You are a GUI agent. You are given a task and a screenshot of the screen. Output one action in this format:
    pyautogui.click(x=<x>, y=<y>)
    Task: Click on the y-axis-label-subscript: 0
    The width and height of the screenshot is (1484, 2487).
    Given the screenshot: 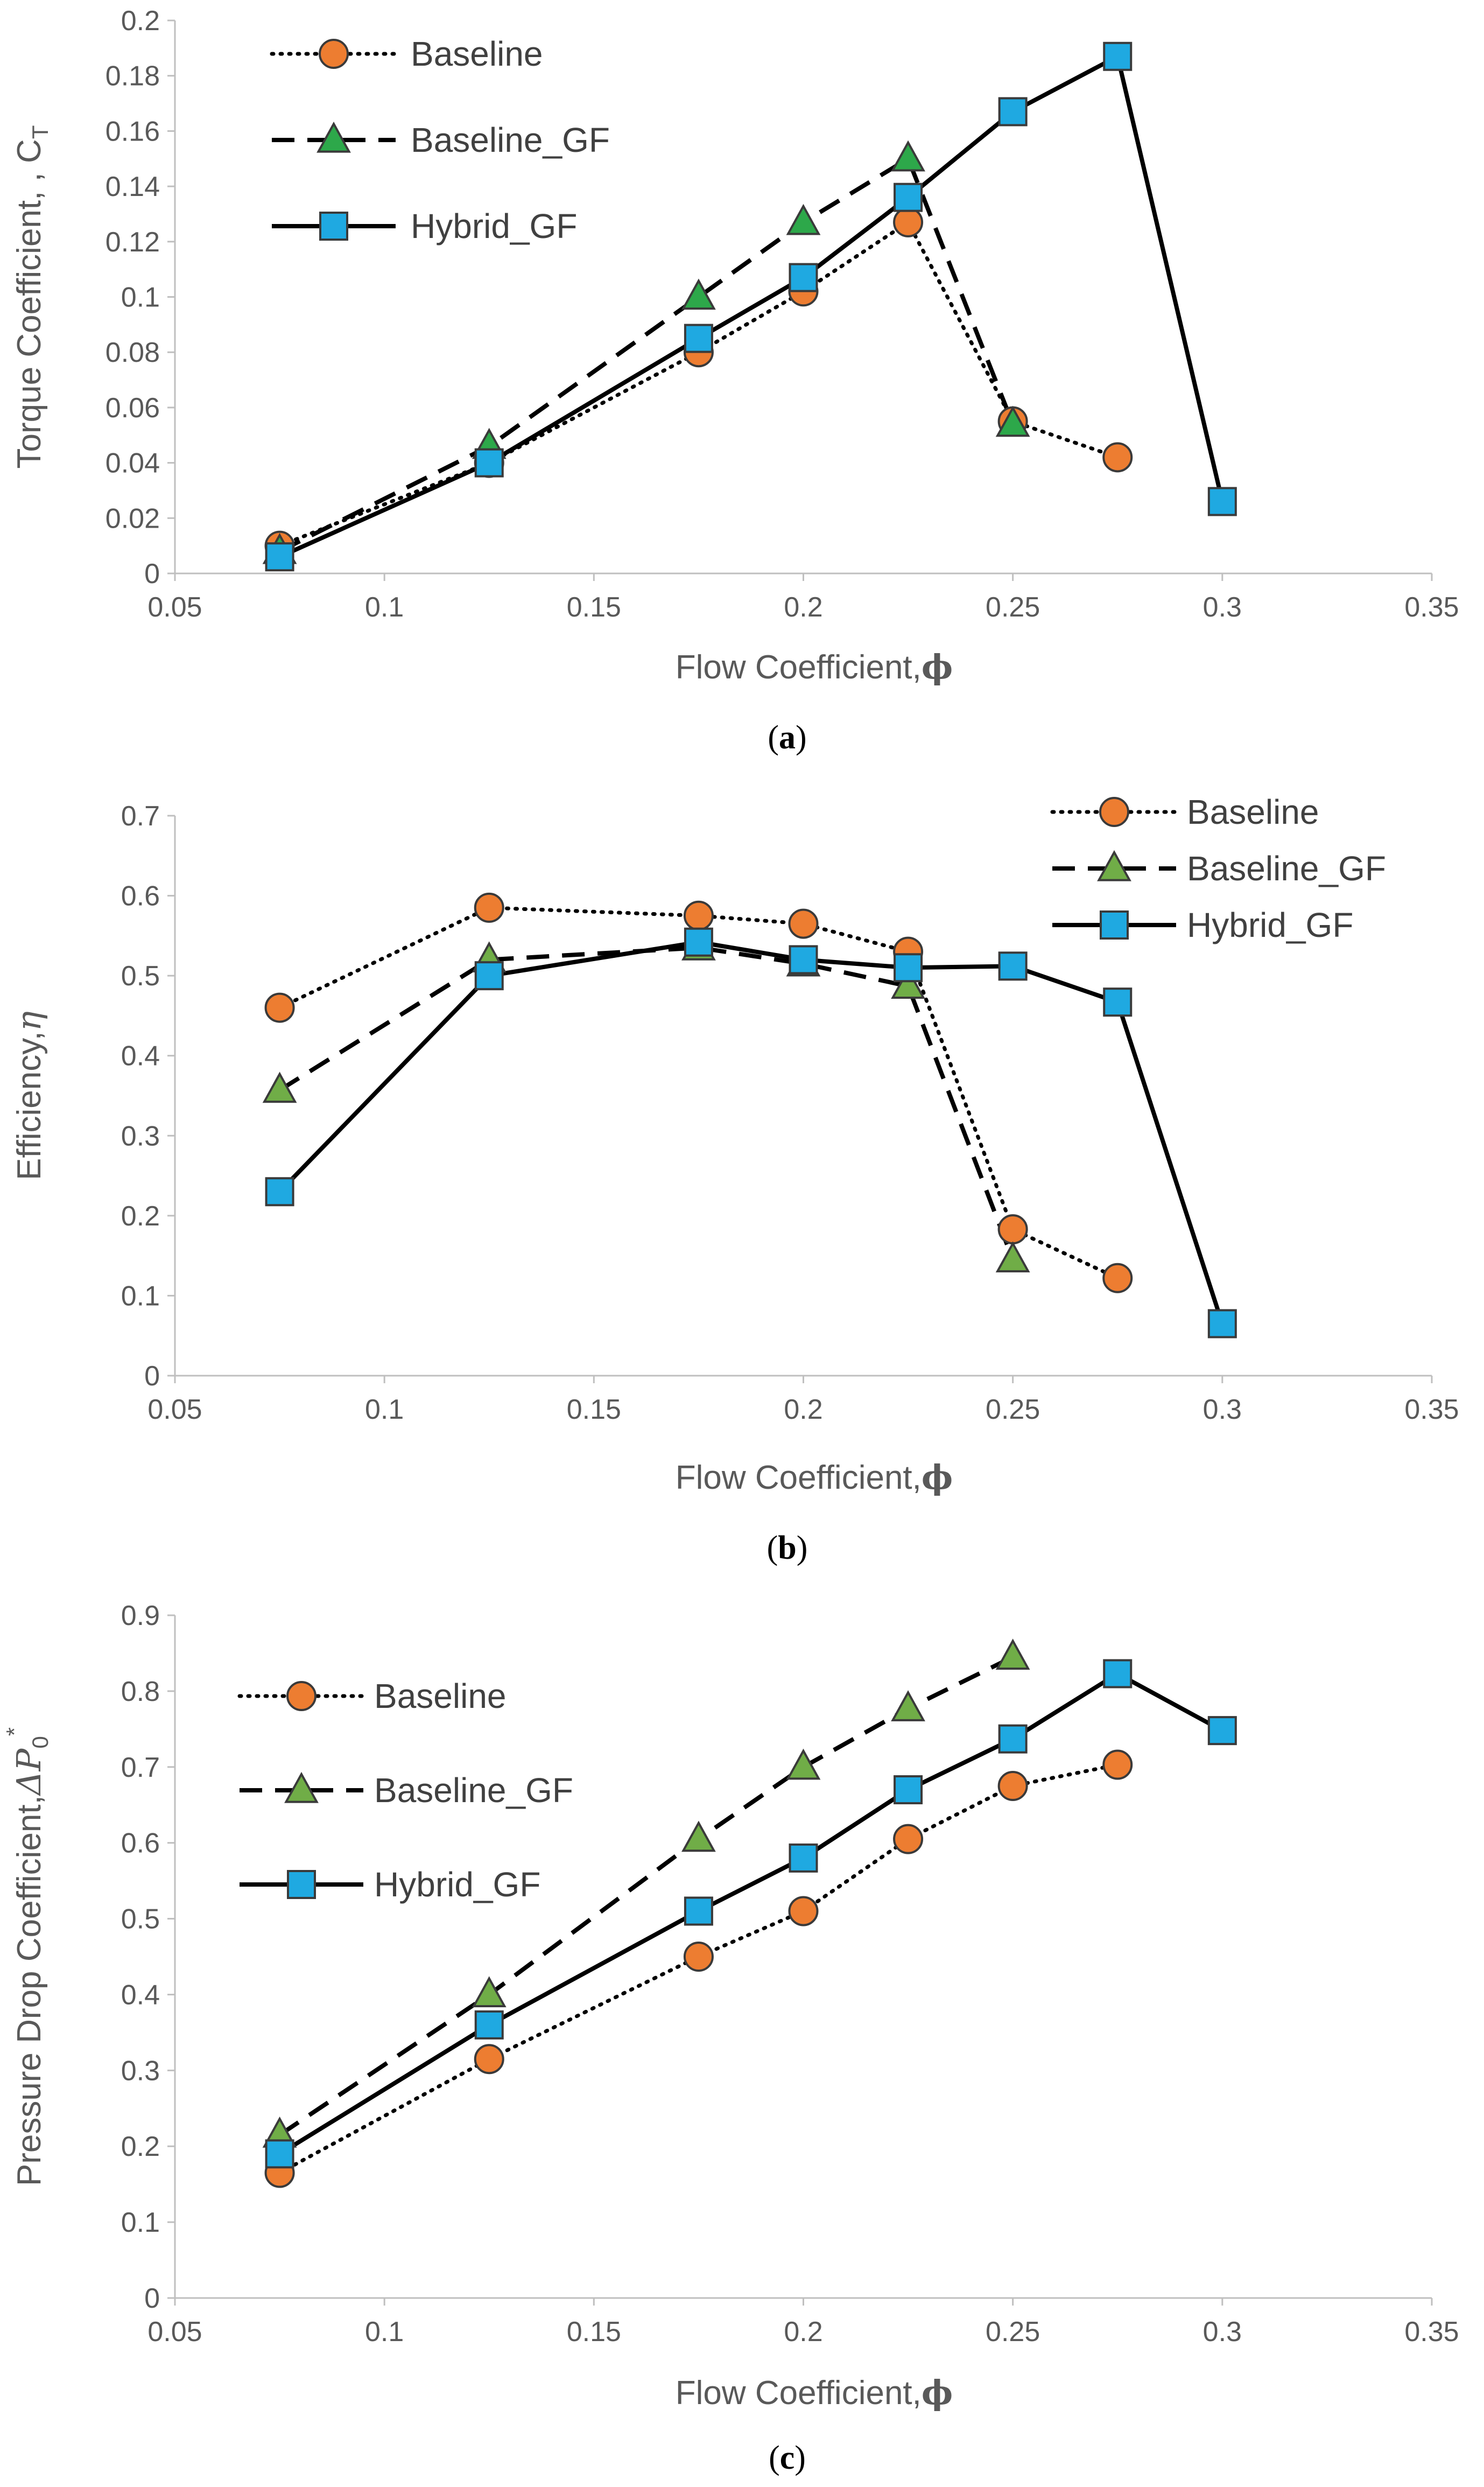 What is the action you would take?
    pyautogui.click(x=40, y=1742)
    